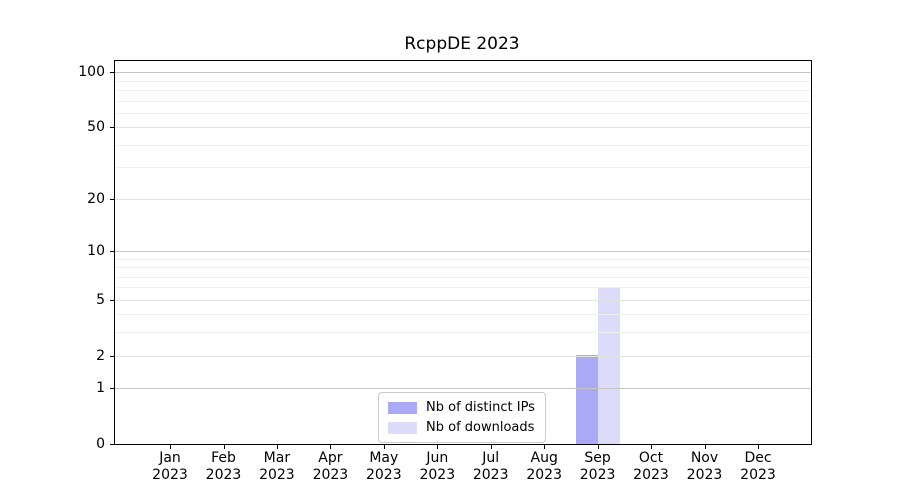 Image resolution: width=900 pixels, height=500 pixels. I want to click on x-axis-tick-label: Sep 2023, so click(597, 466).